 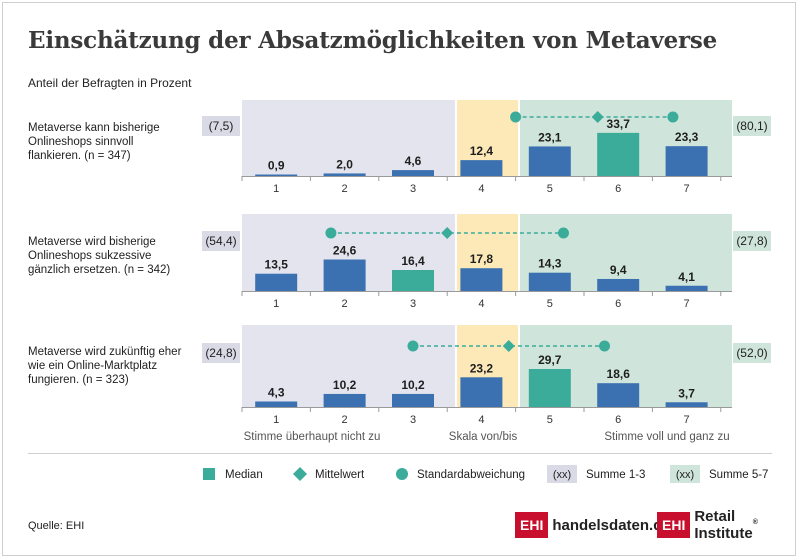 What do you see at coordinates (276, 392) in the screenshot?
I see `data-label: 4,3` at bounding box center [276, 392].